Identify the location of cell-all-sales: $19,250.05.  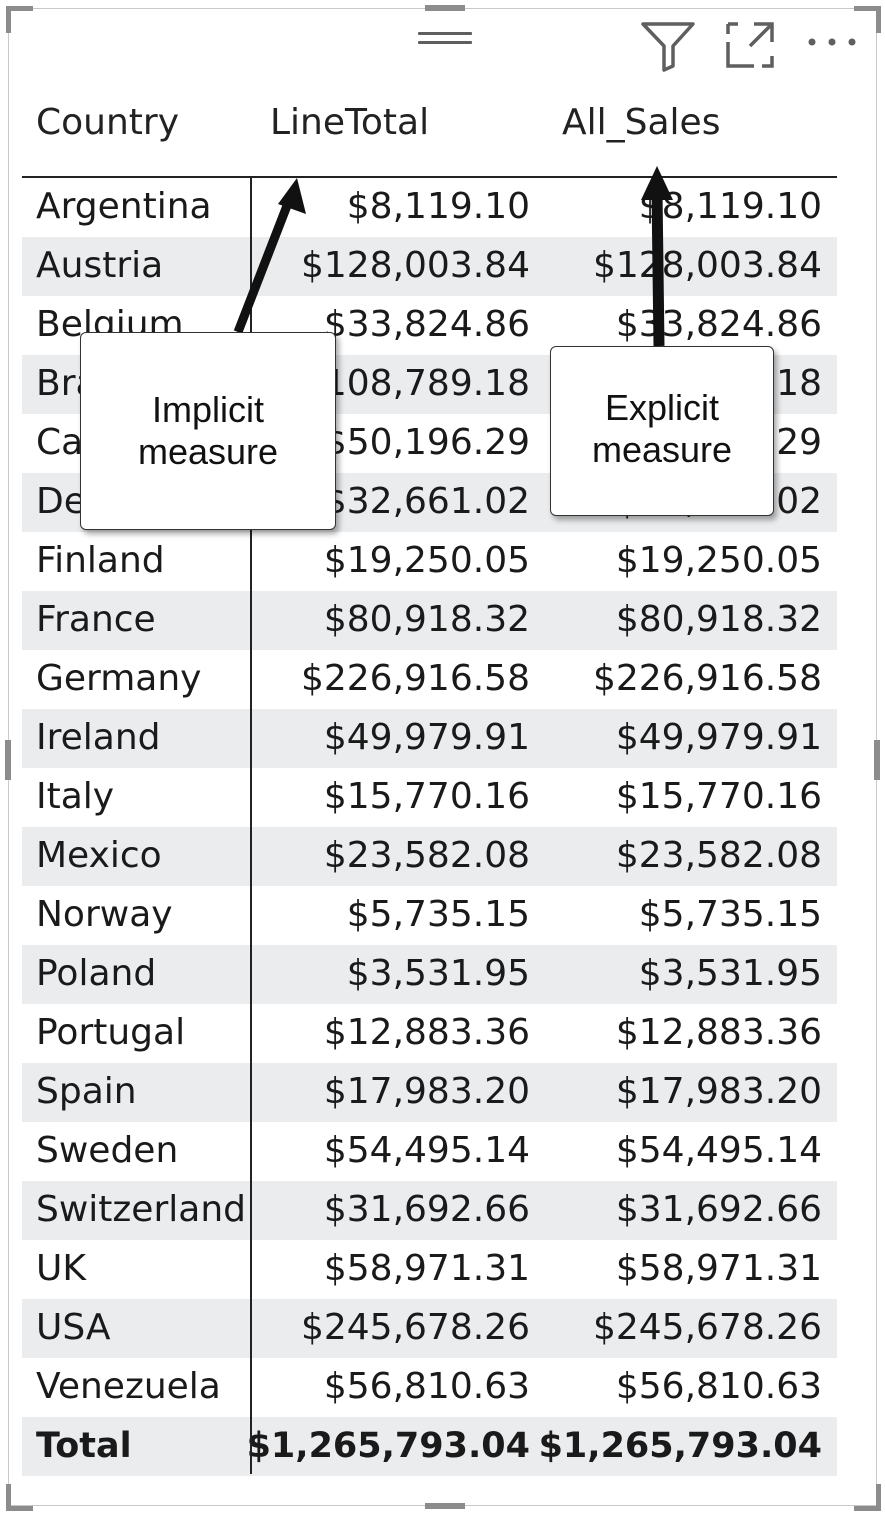
(718, 560).